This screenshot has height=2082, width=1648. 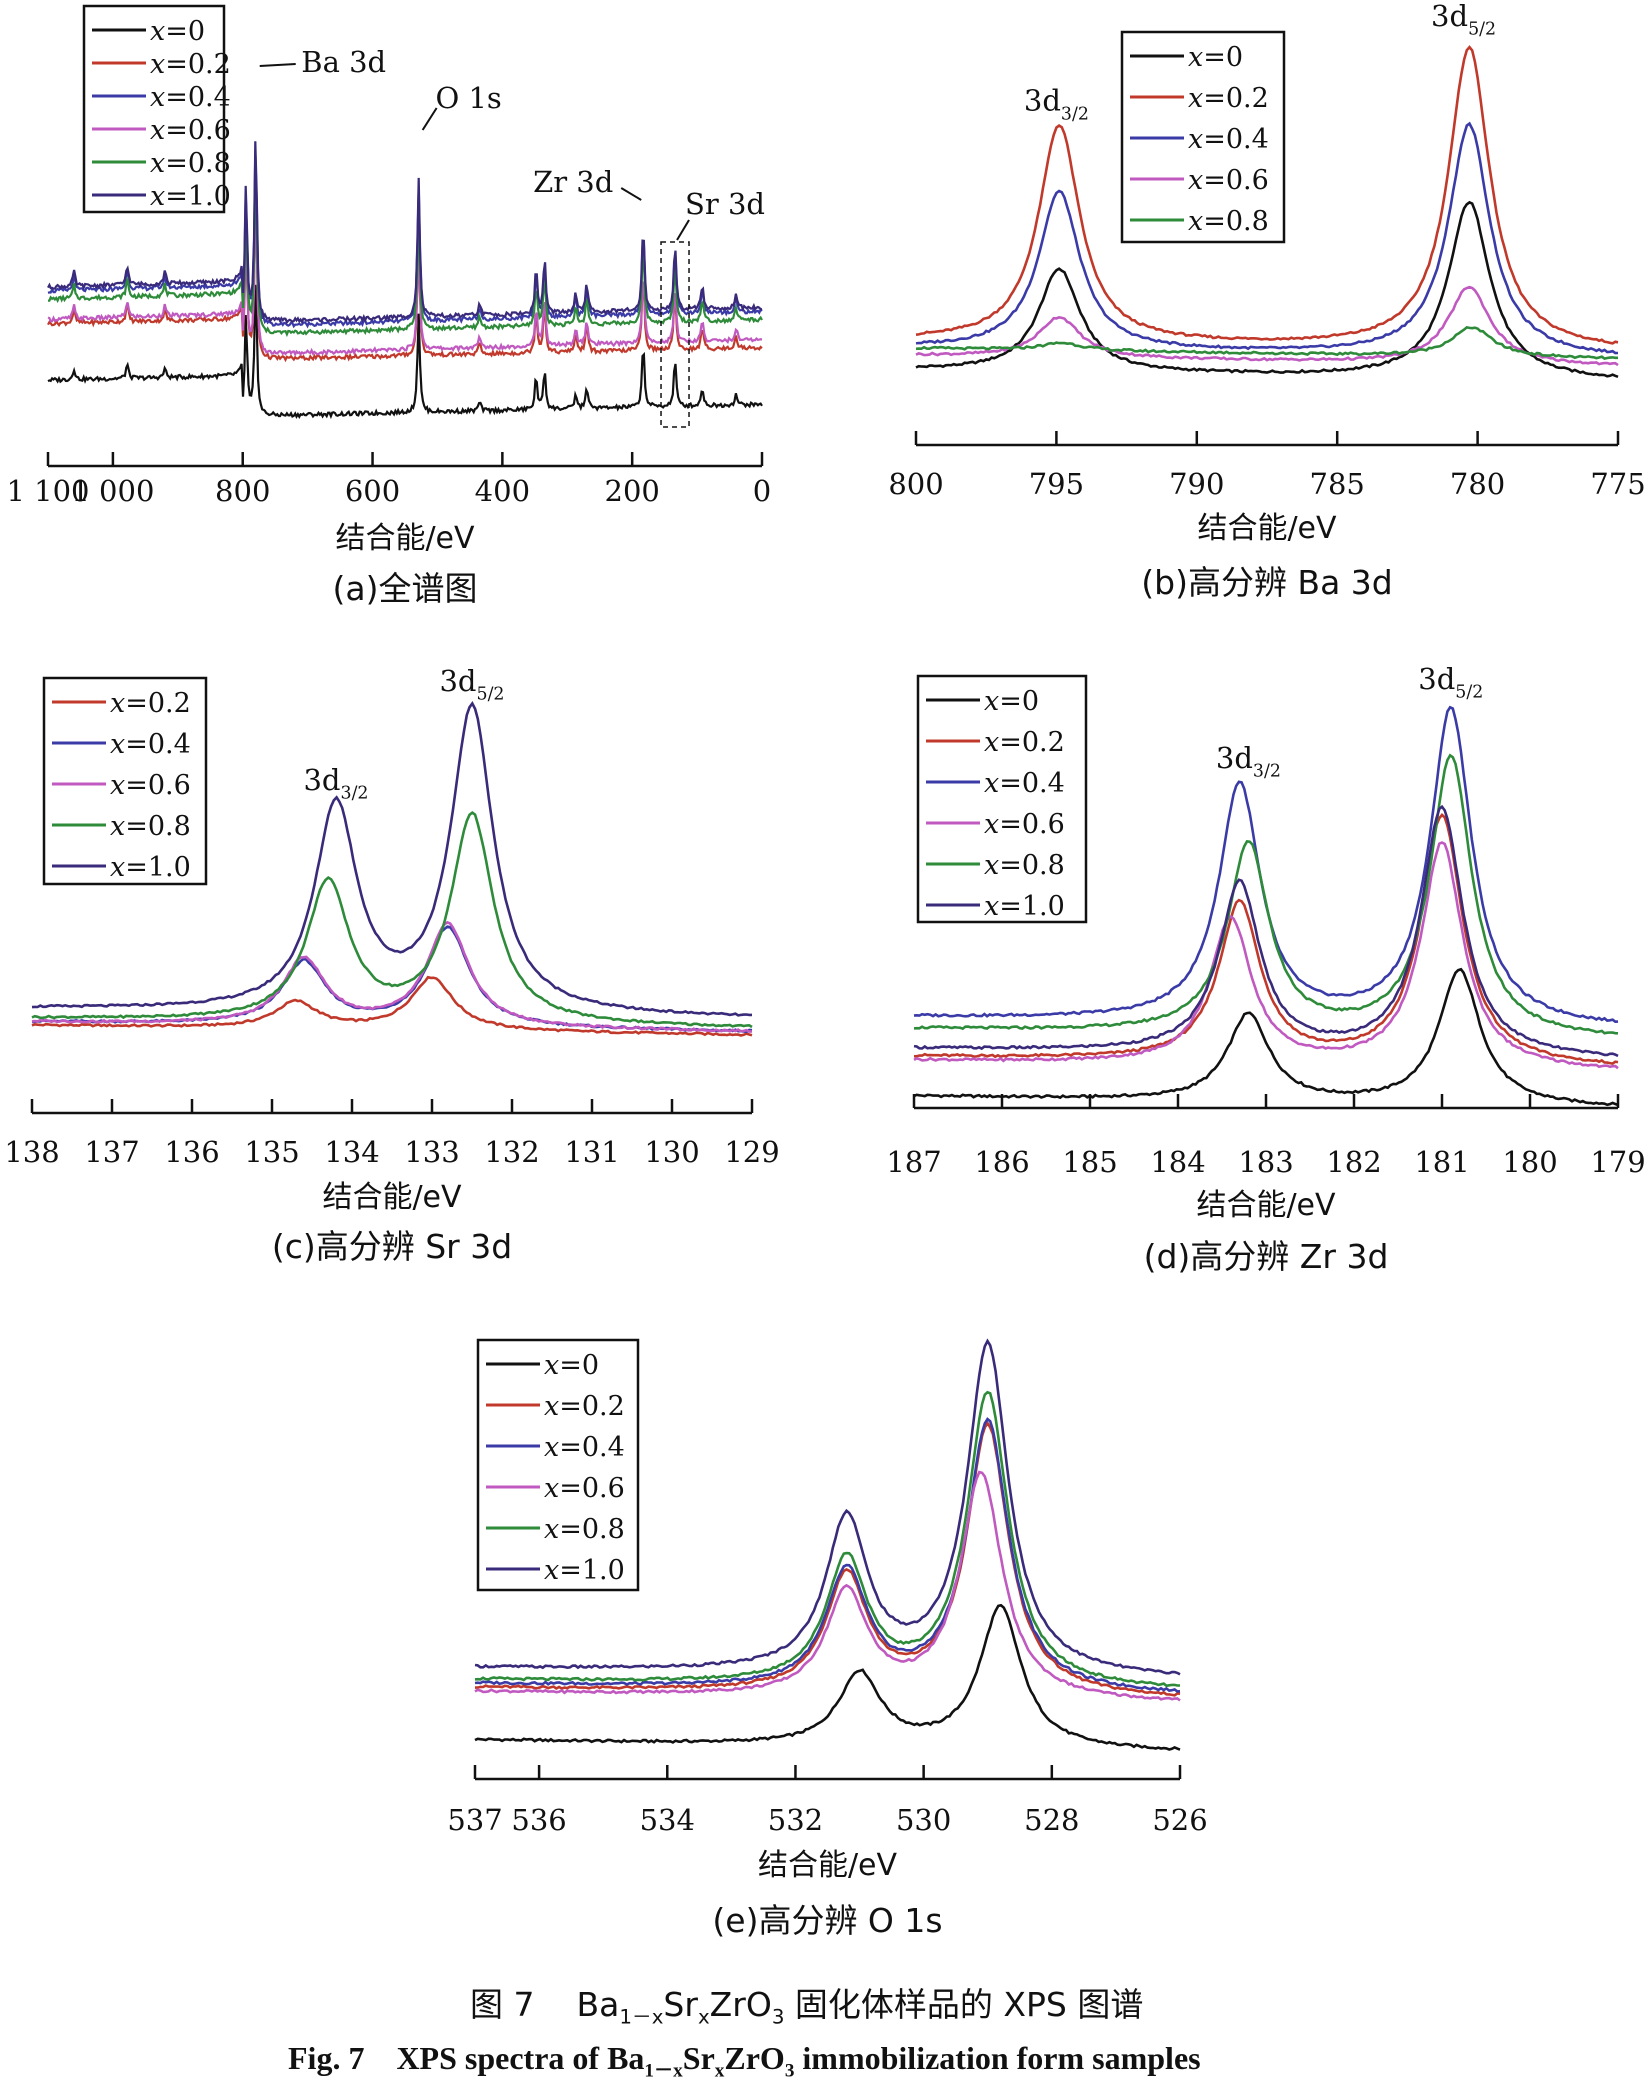 I want to click on x-tick-label: 135, so click(x=271, y=1152).